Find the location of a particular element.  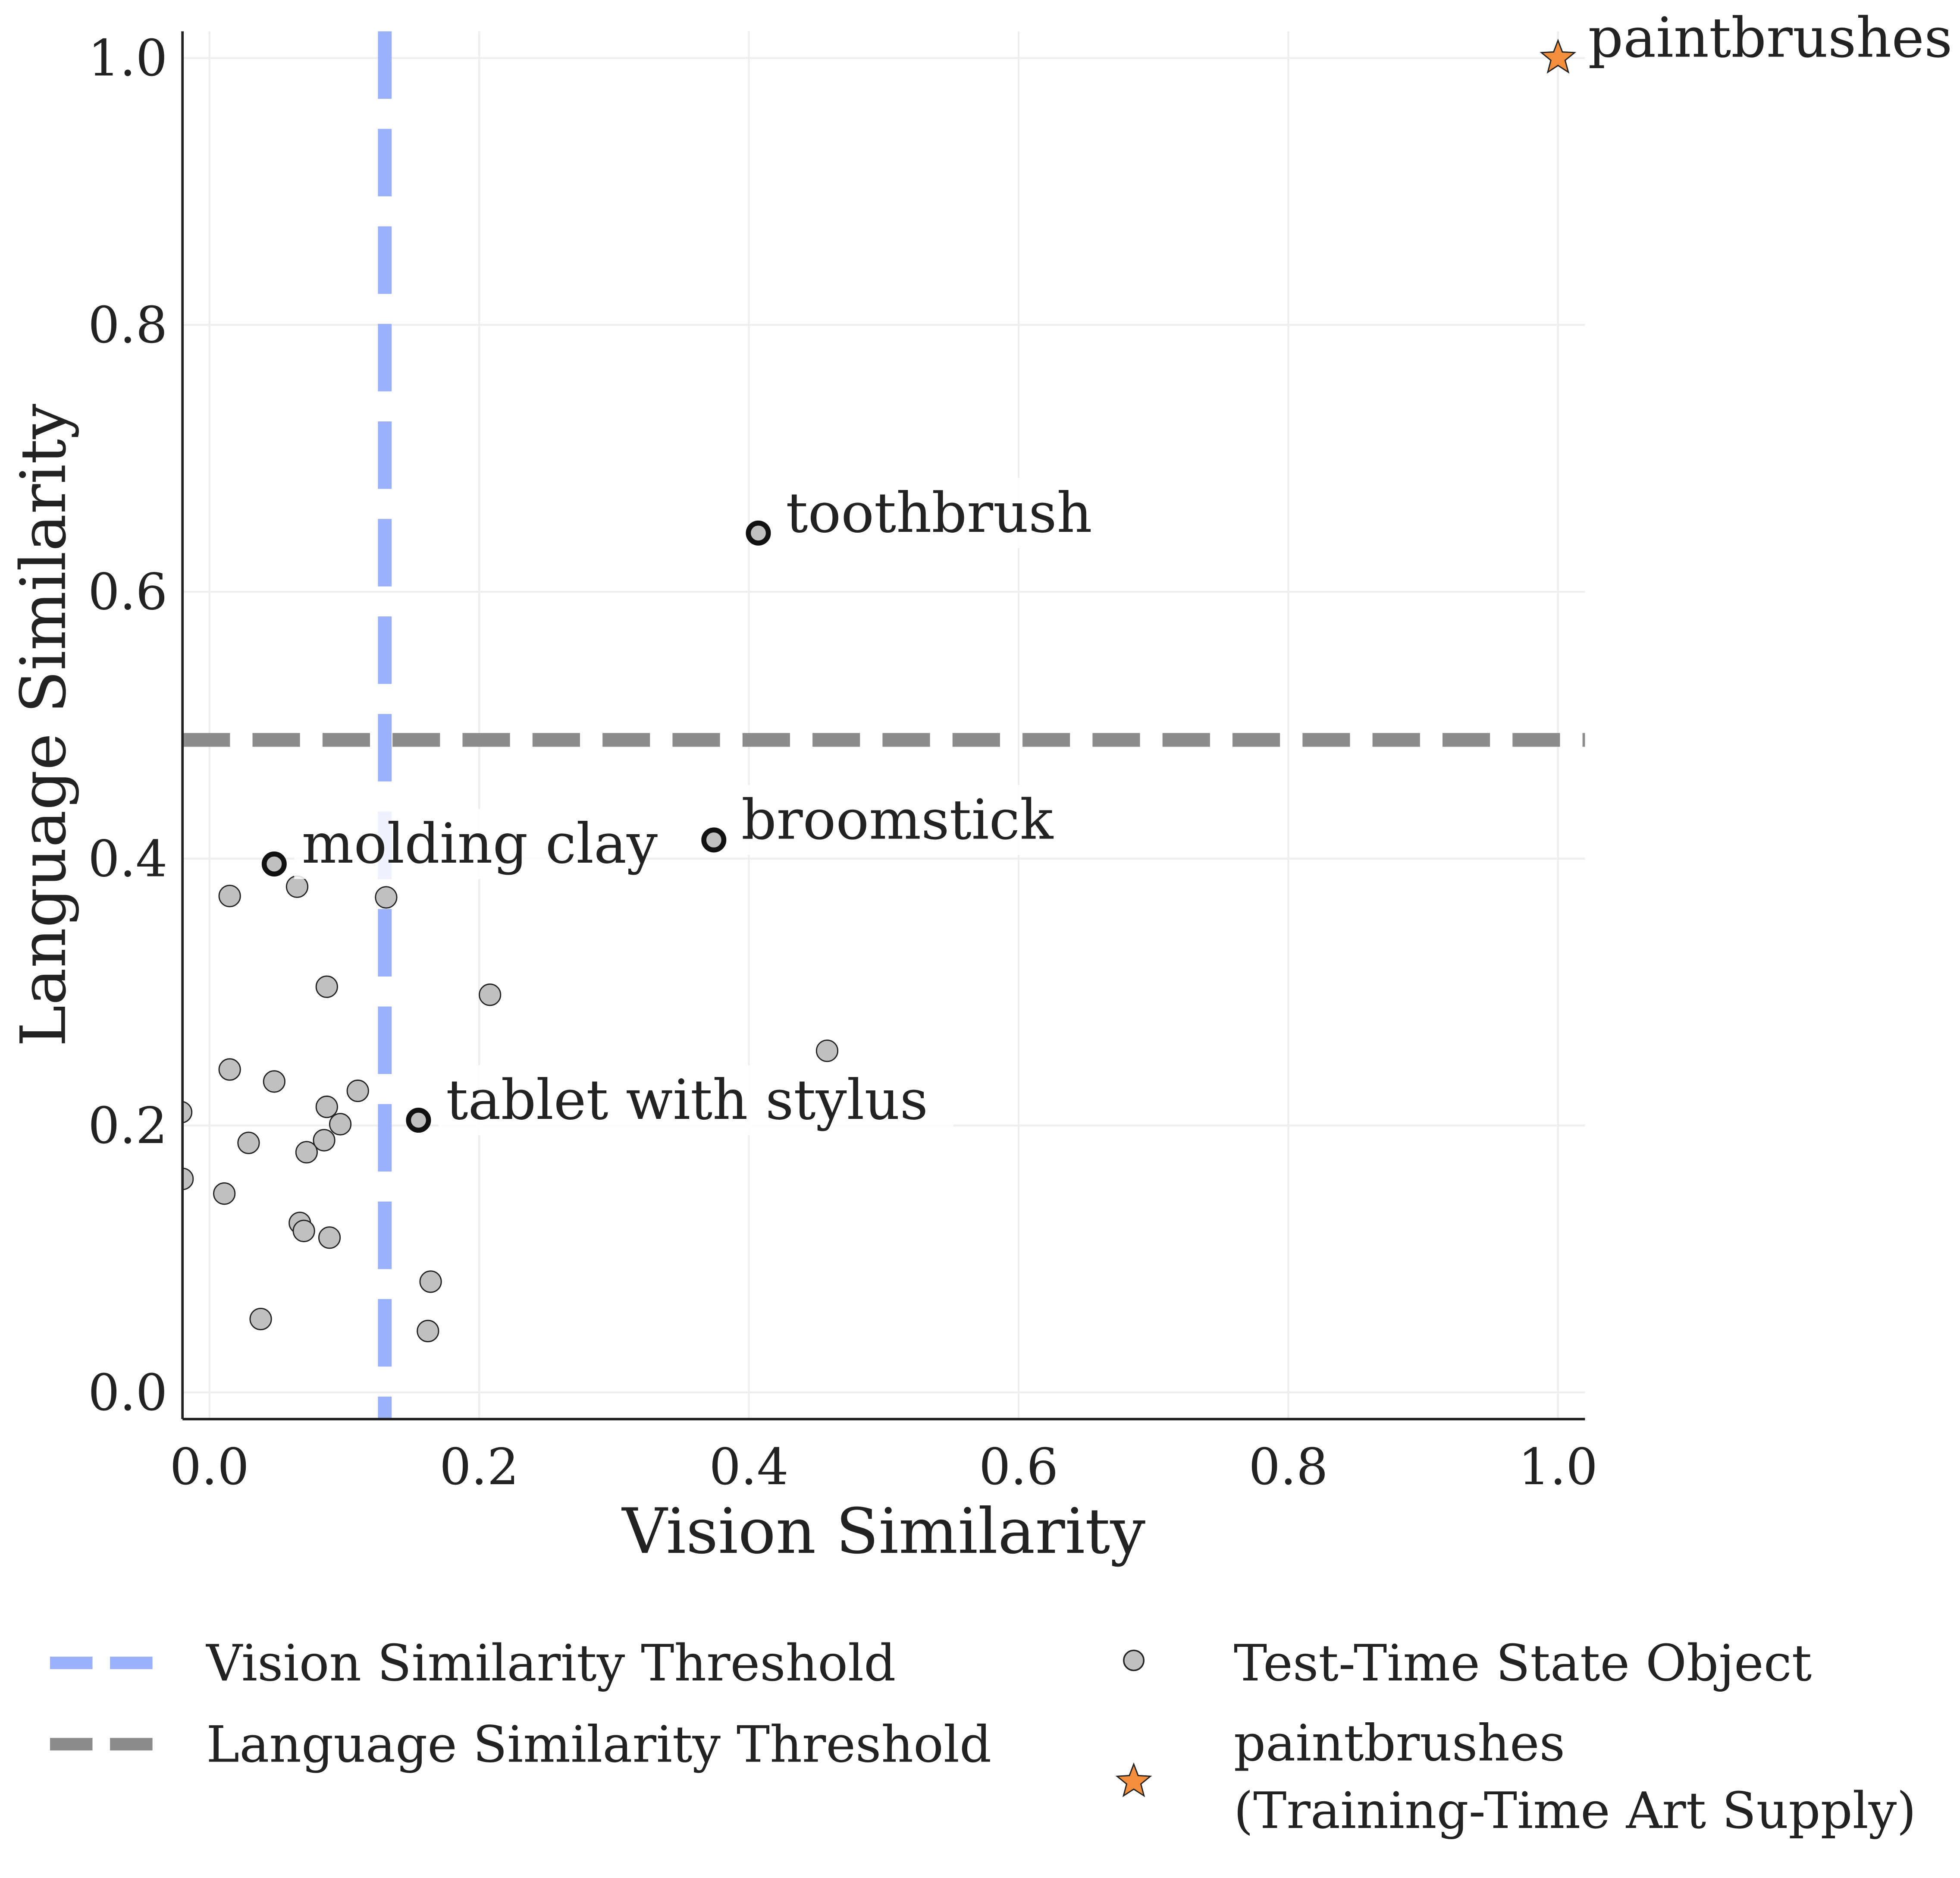

legend-star-marker is located at coordinates (1133, 1779).